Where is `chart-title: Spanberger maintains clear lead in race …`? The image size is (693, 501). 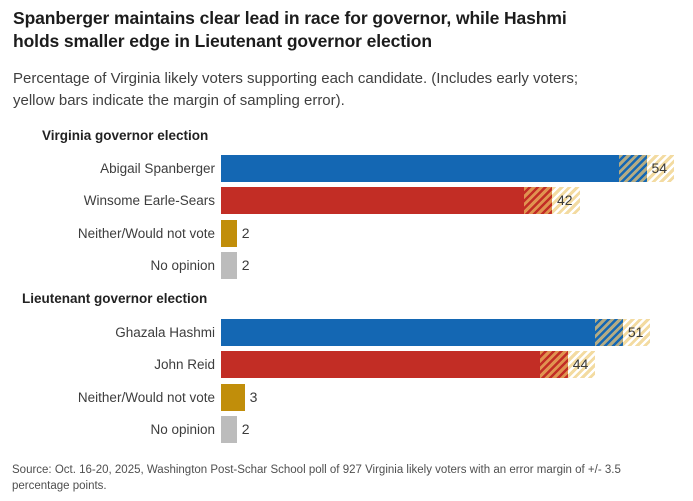
chart-title: Spanberger maintains clear lead in race … is located at coordinates (290, 29).